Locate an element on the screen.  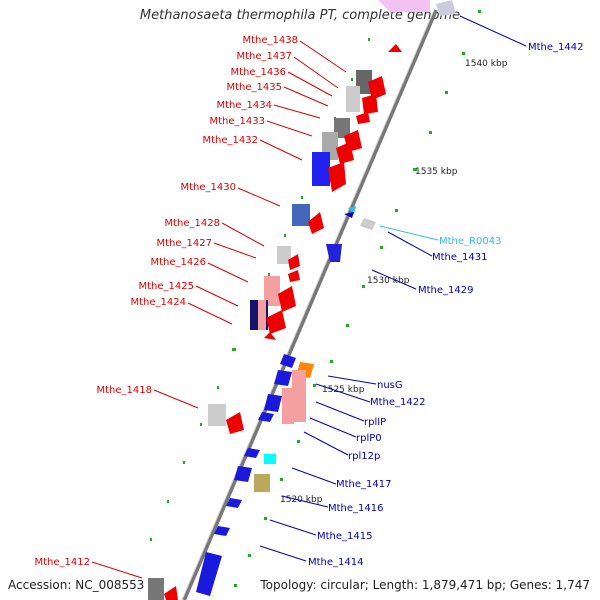
gene-label-Mthe_1430: Mthe_1430 is located at coordinates (209, 187).